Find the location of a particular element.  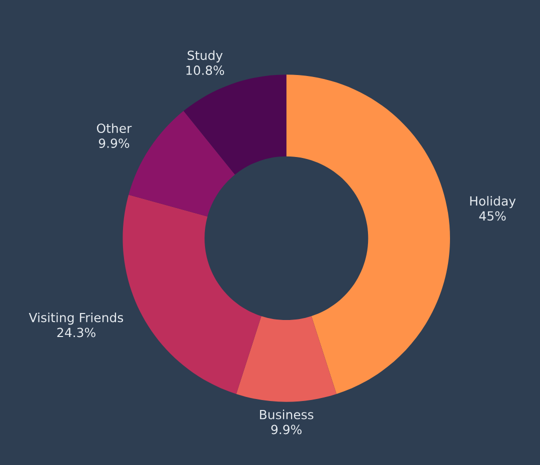

slice-label: Business is located at coordinates (287, 415).